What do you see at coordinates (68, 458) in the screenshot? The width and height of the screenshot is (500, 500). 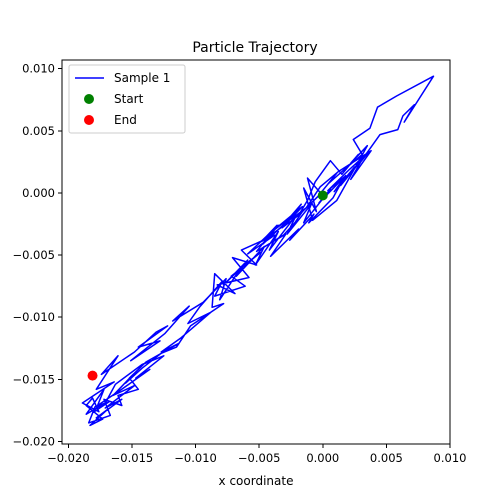 I see `x-tick-label: −0.020` at bounding box center [68, 458].